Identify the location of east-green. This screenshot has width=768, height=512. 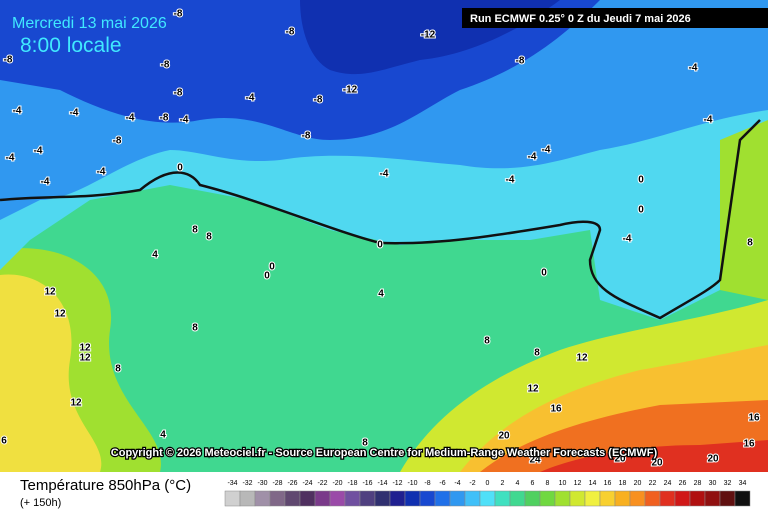
(744, 210).